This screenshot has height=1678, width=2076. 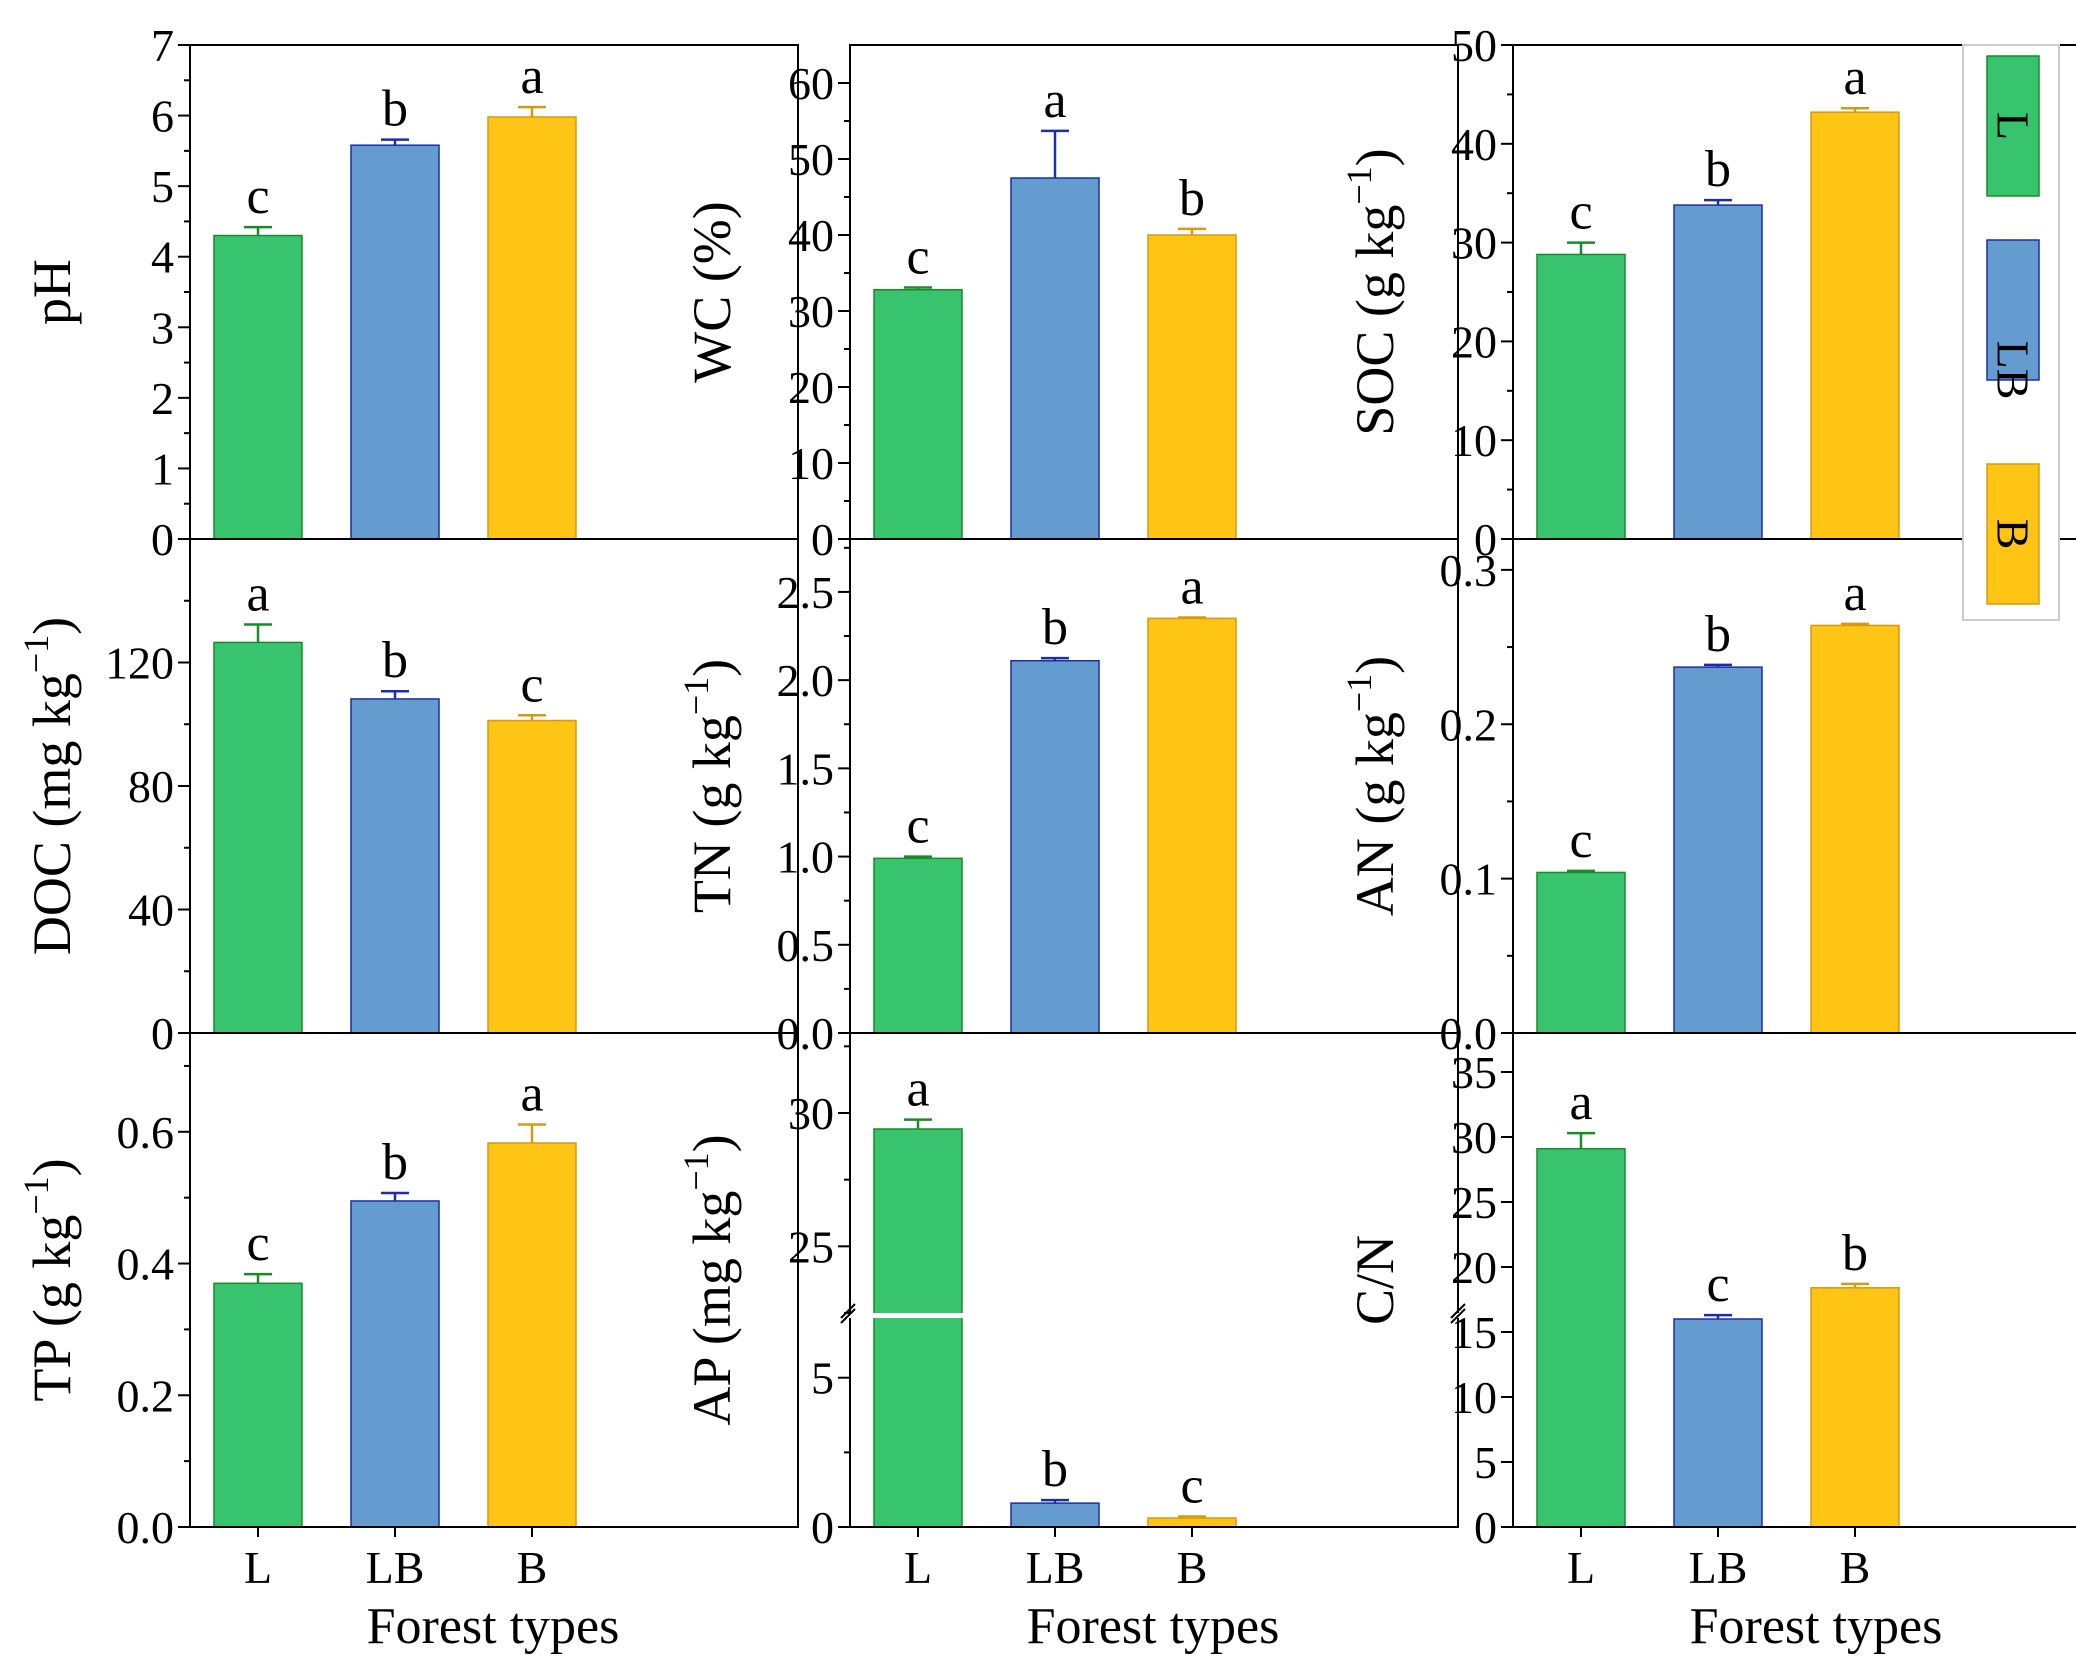 I want to click on bar-an-B, so click(x=1855, y=829).